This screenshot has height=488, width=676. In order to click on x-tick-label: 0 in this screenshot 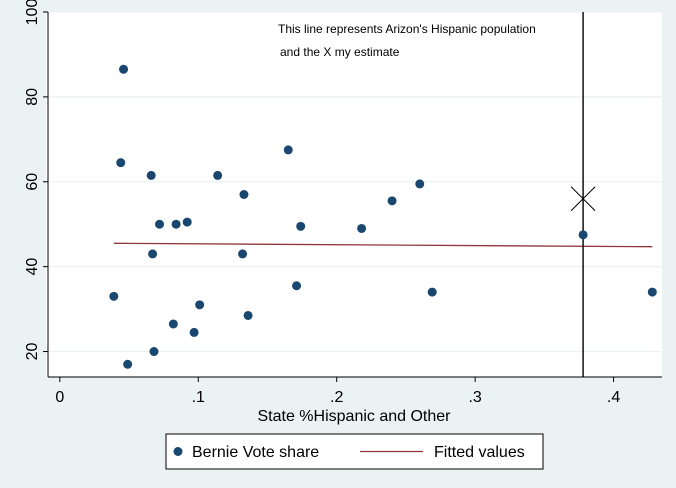, I will do `click(59, 397)`.